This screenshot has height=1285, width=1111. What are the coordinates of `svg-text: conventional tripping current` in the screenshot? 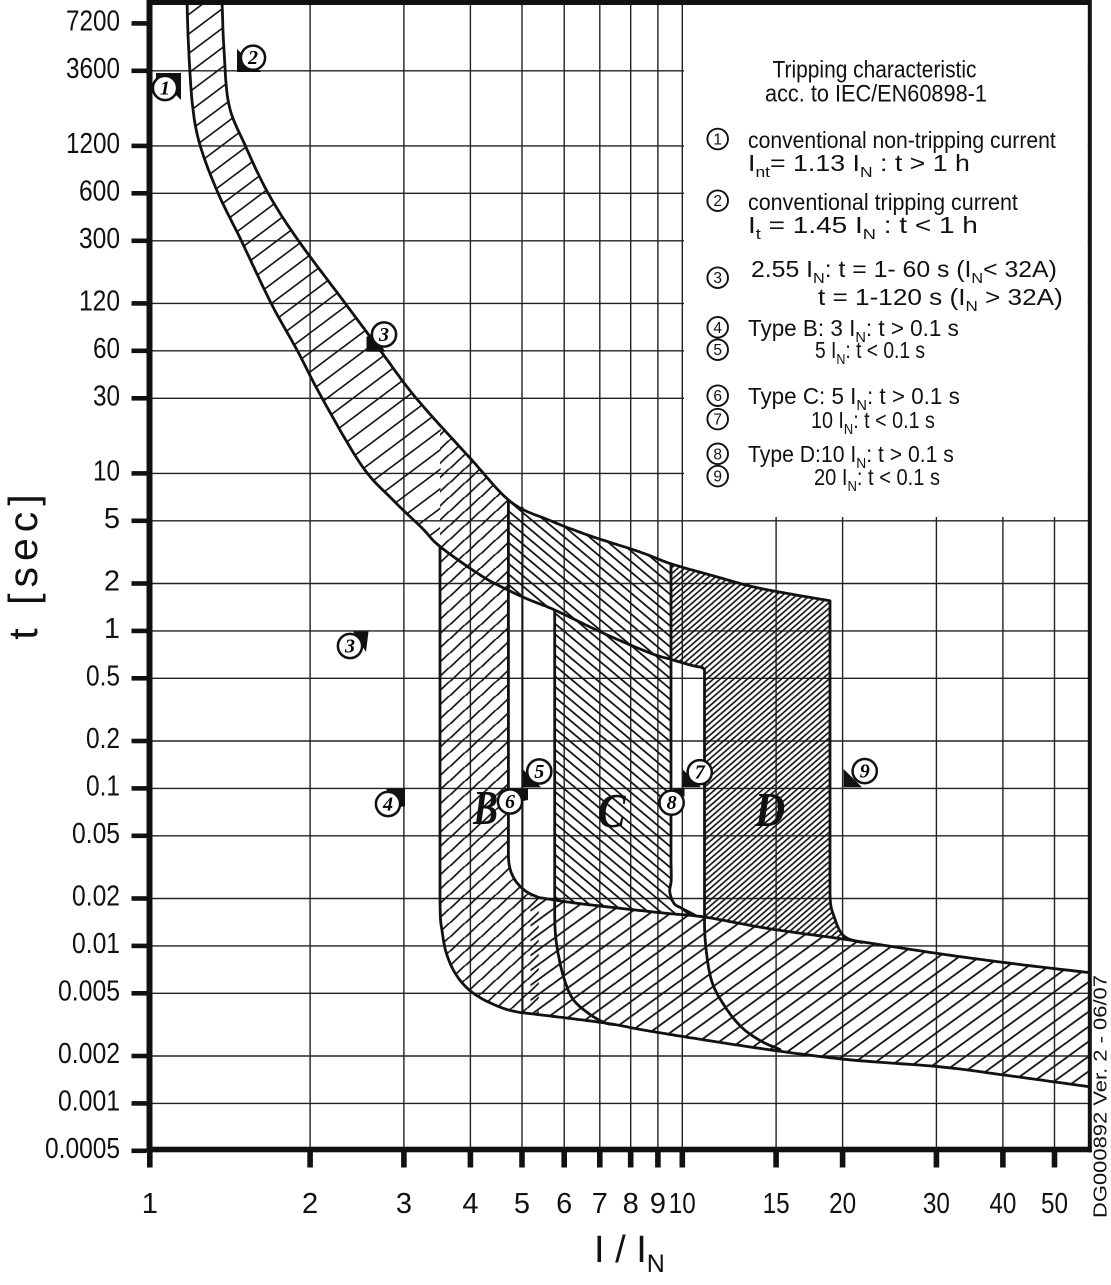 It's located at (883, 202).